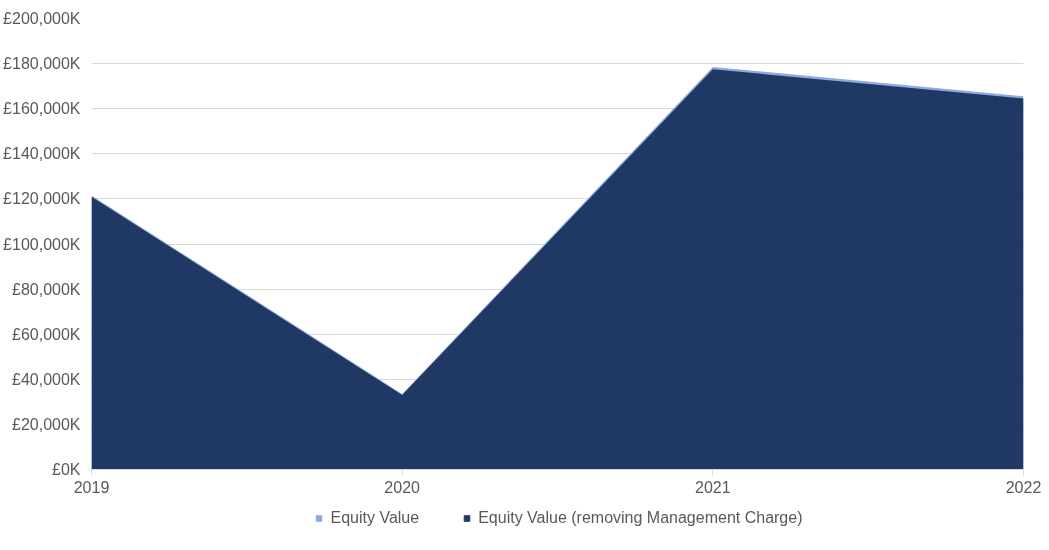 This screenshot has width=1049, height=550. Describe the element at coordinates (375, 517) in the screenshot. I see `legend-label: Equity Value` at that location.